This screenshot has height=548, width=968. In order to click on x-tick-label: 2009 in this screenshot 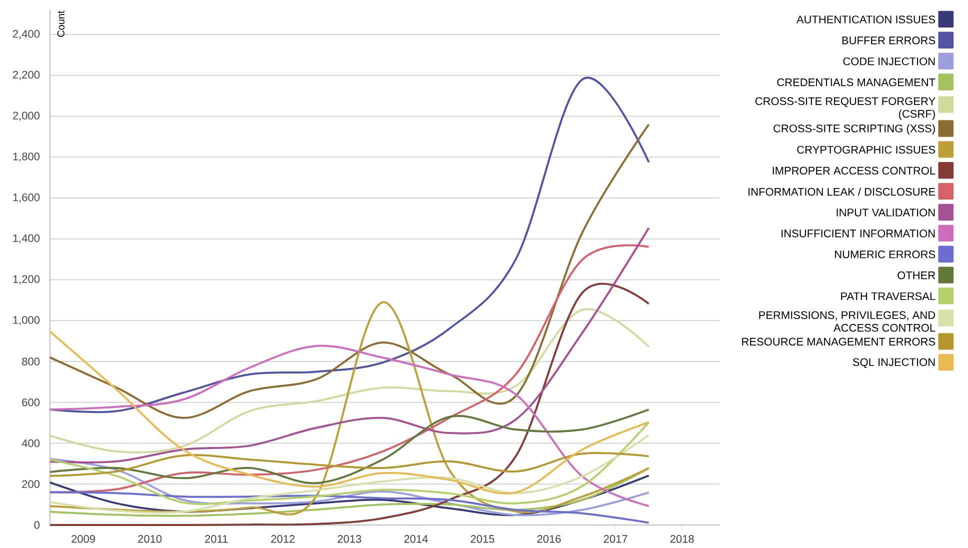, I will do `click(83, 539)`.